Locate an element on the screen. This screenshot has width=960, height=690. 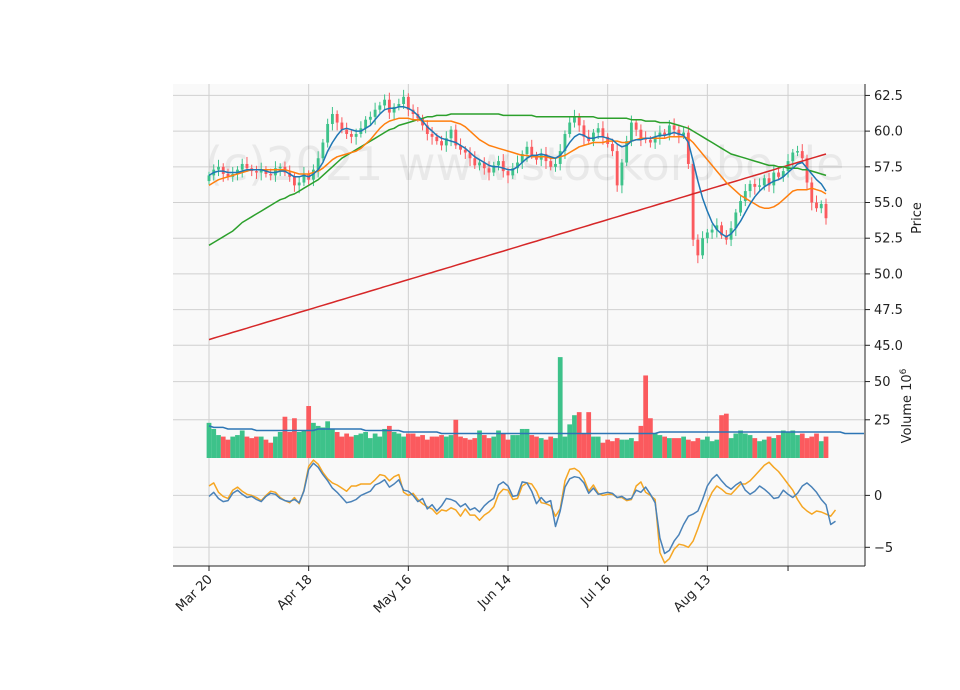
price-tick-label: 62.5 is located at coordinates (888, 96).